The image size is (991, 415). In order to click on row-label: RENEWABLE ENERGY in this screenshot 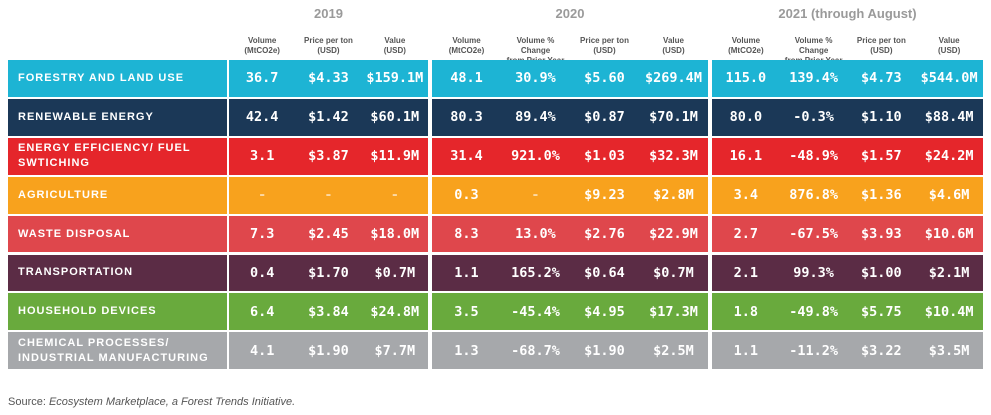, I will do `click(117, 117)`.